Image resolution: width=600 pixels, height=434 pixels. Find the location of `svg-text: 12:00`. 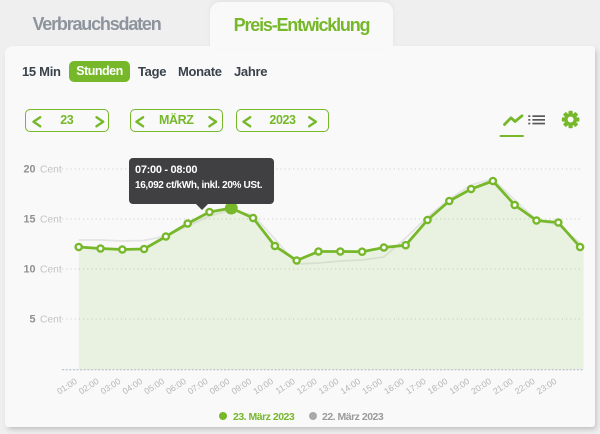

svg-text: 12:00 is located at coordinates (307, 386).